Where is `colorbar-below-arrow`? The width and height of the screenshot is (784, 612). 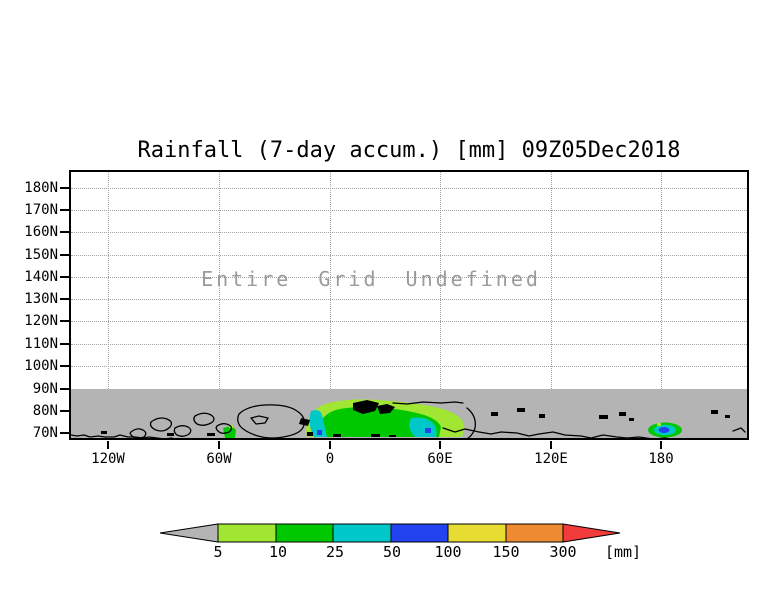
colorbar-below-arrow is located at coordinates (189, 533).